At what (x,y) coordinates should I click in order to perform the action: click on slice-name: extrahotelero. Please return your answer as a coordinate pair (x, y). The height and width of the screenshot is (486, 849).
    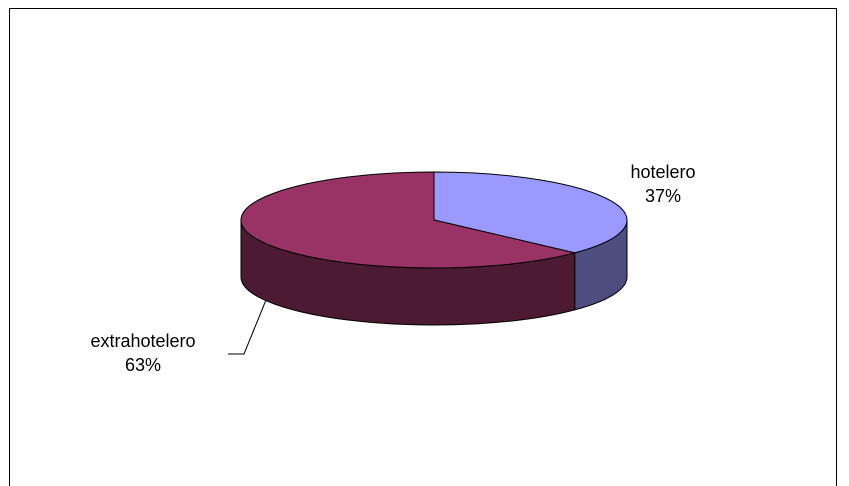
    Looking at the image, I should click on (143, 341).